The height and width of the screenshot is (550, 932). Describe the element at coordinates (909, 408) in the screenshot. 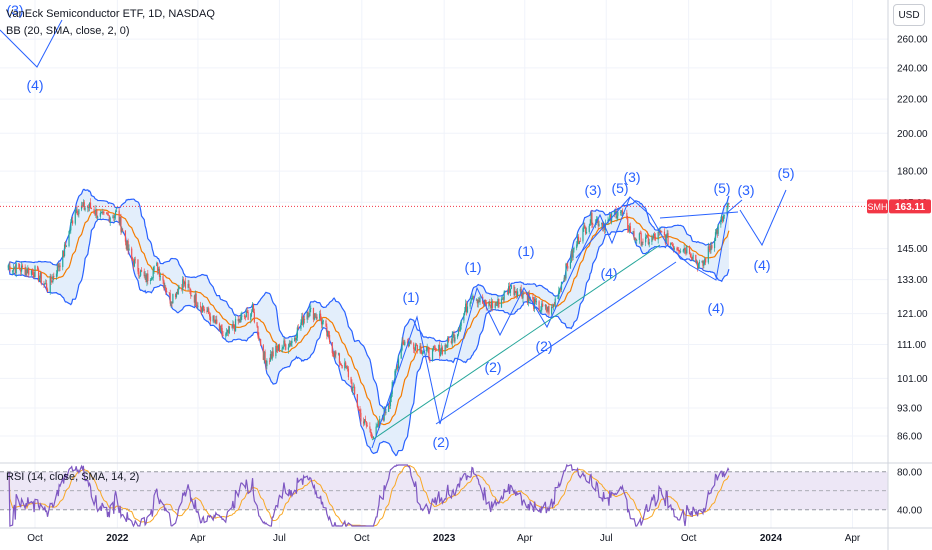

I see `price-tick-label: 93.00` at that location.